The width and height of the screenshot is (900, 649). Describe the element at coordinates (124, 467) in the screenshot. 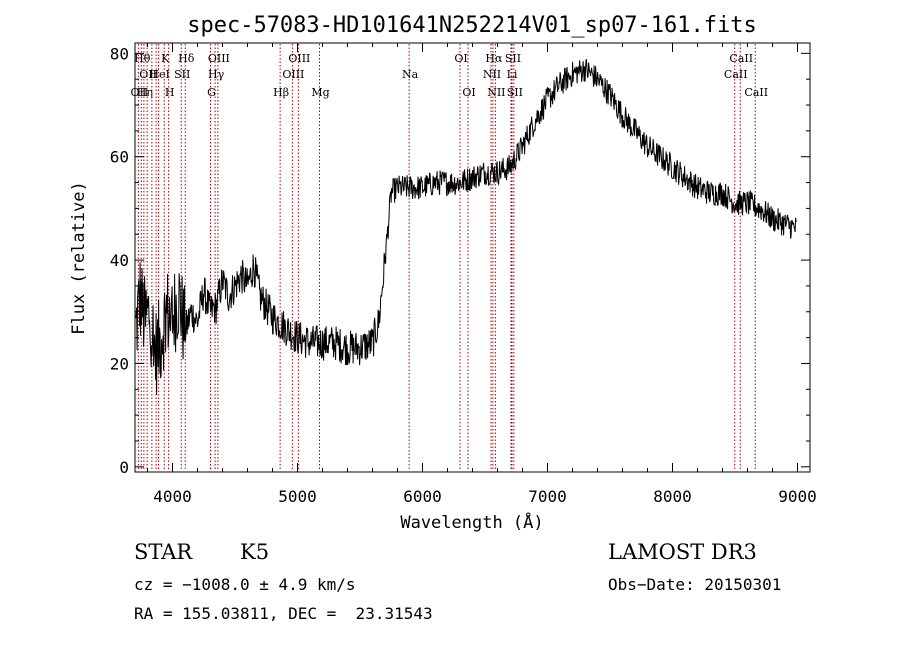

I see `y-tick-label: 0` at that location.